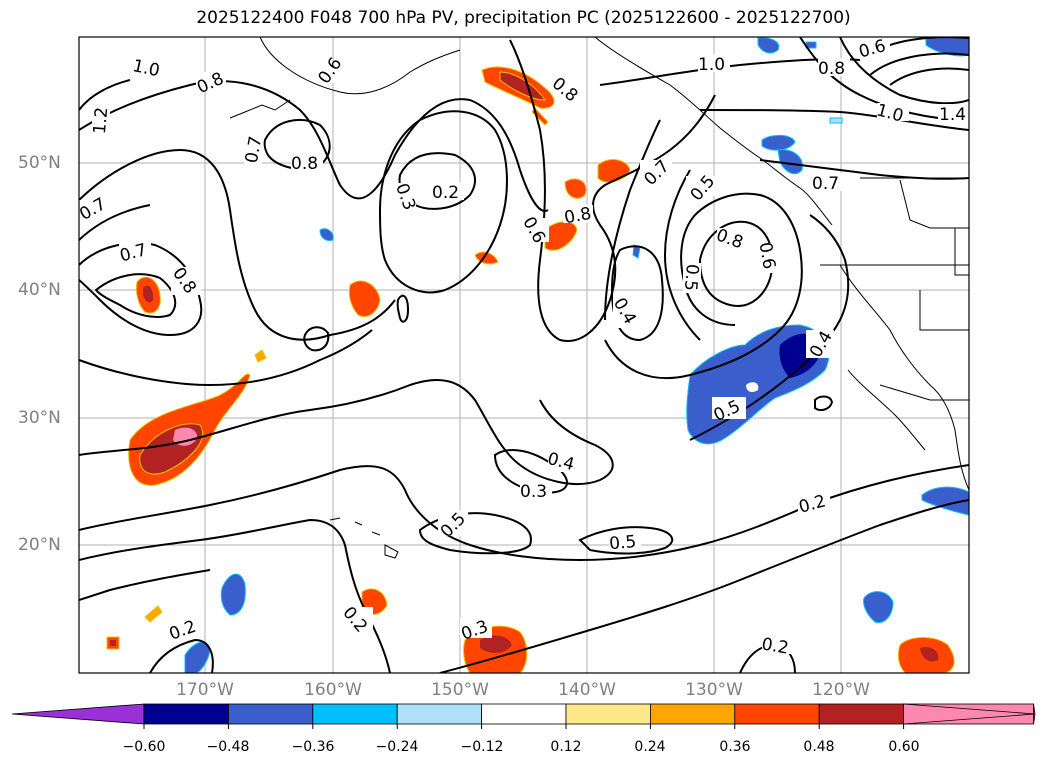  Describe the element at coordinates (952, 115) in the screenshot. I see `svg-text: 1.4` at that location.